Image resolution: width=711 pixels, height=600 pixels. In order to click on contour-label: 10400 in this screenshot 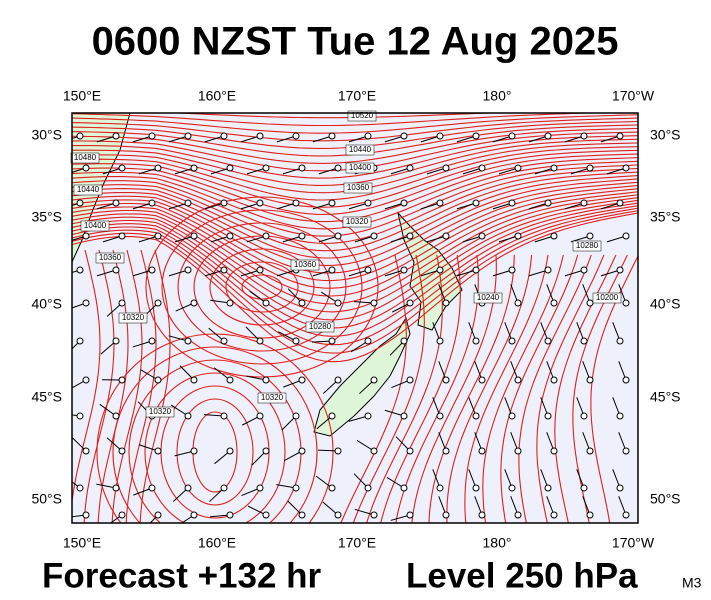, I will do `click(95, 225)`.